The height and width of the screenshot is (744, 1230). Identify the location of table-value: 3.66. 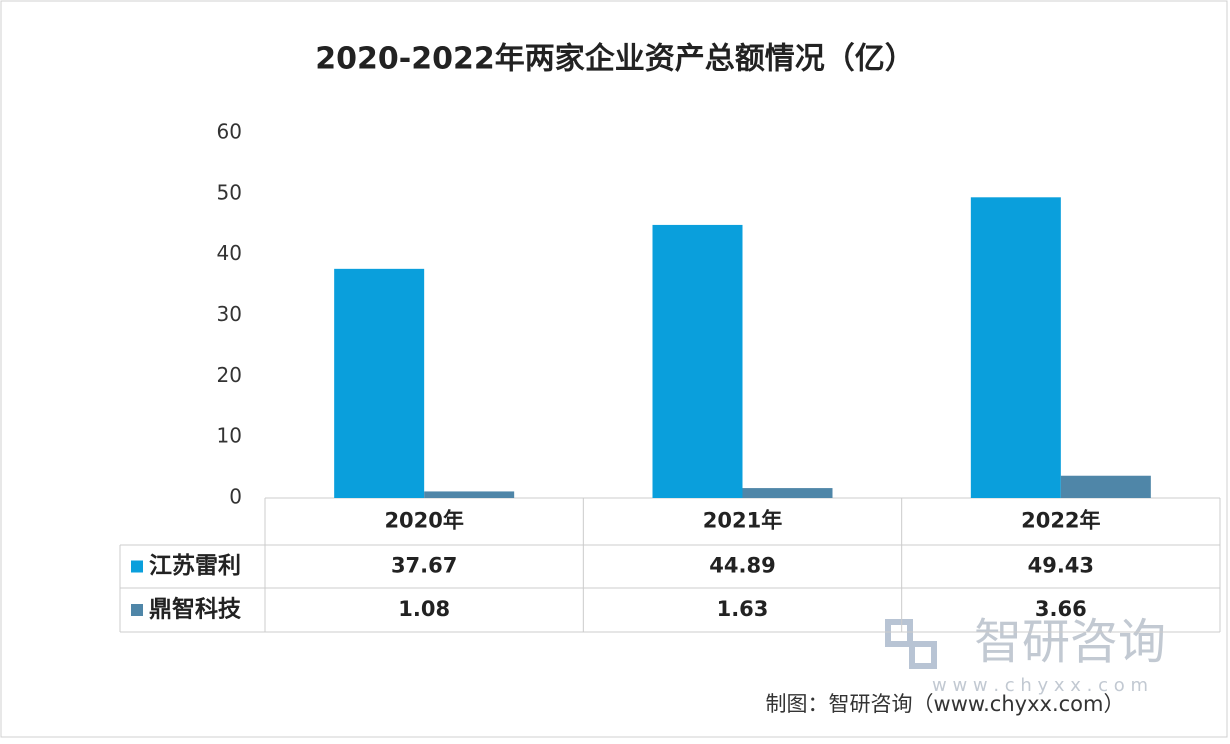
(1061, 609).